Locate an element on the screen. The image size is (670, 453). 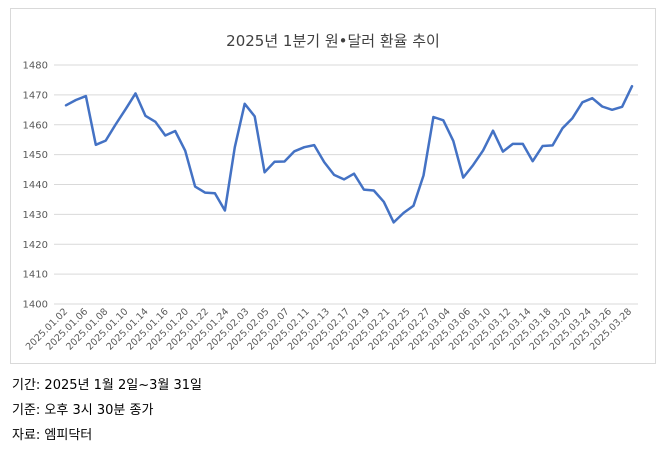
footer-basis: 기준: 오후 3시 30분 종가 is located at coordinates (83, 410).